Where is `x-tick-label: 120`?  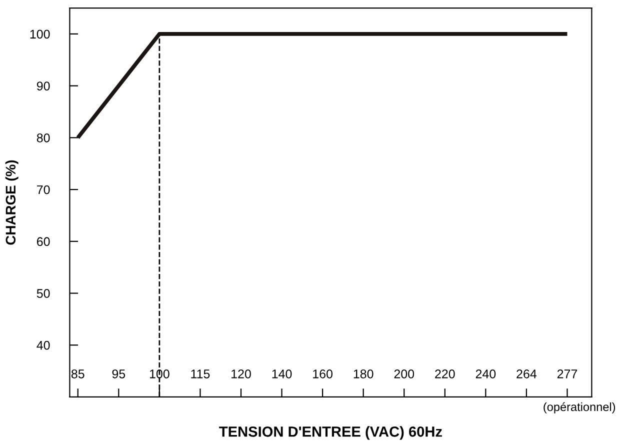
x-tick-label: 120 is located at coordinates (241, 373).